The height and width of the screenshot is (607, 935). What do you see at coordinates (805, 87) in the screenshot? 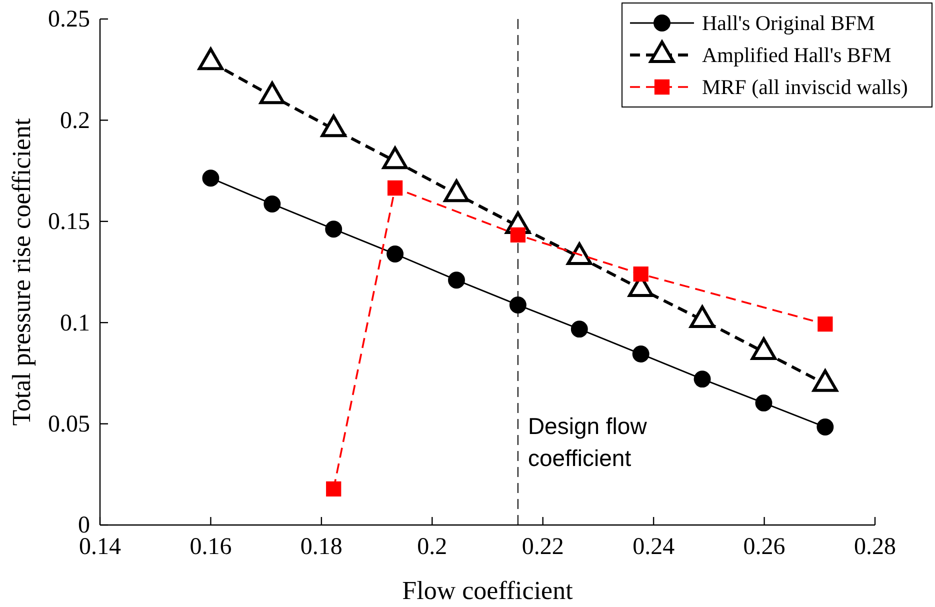
I see `legend-label: MRF (all inviscid walls)` at bounding box center [805, 87].